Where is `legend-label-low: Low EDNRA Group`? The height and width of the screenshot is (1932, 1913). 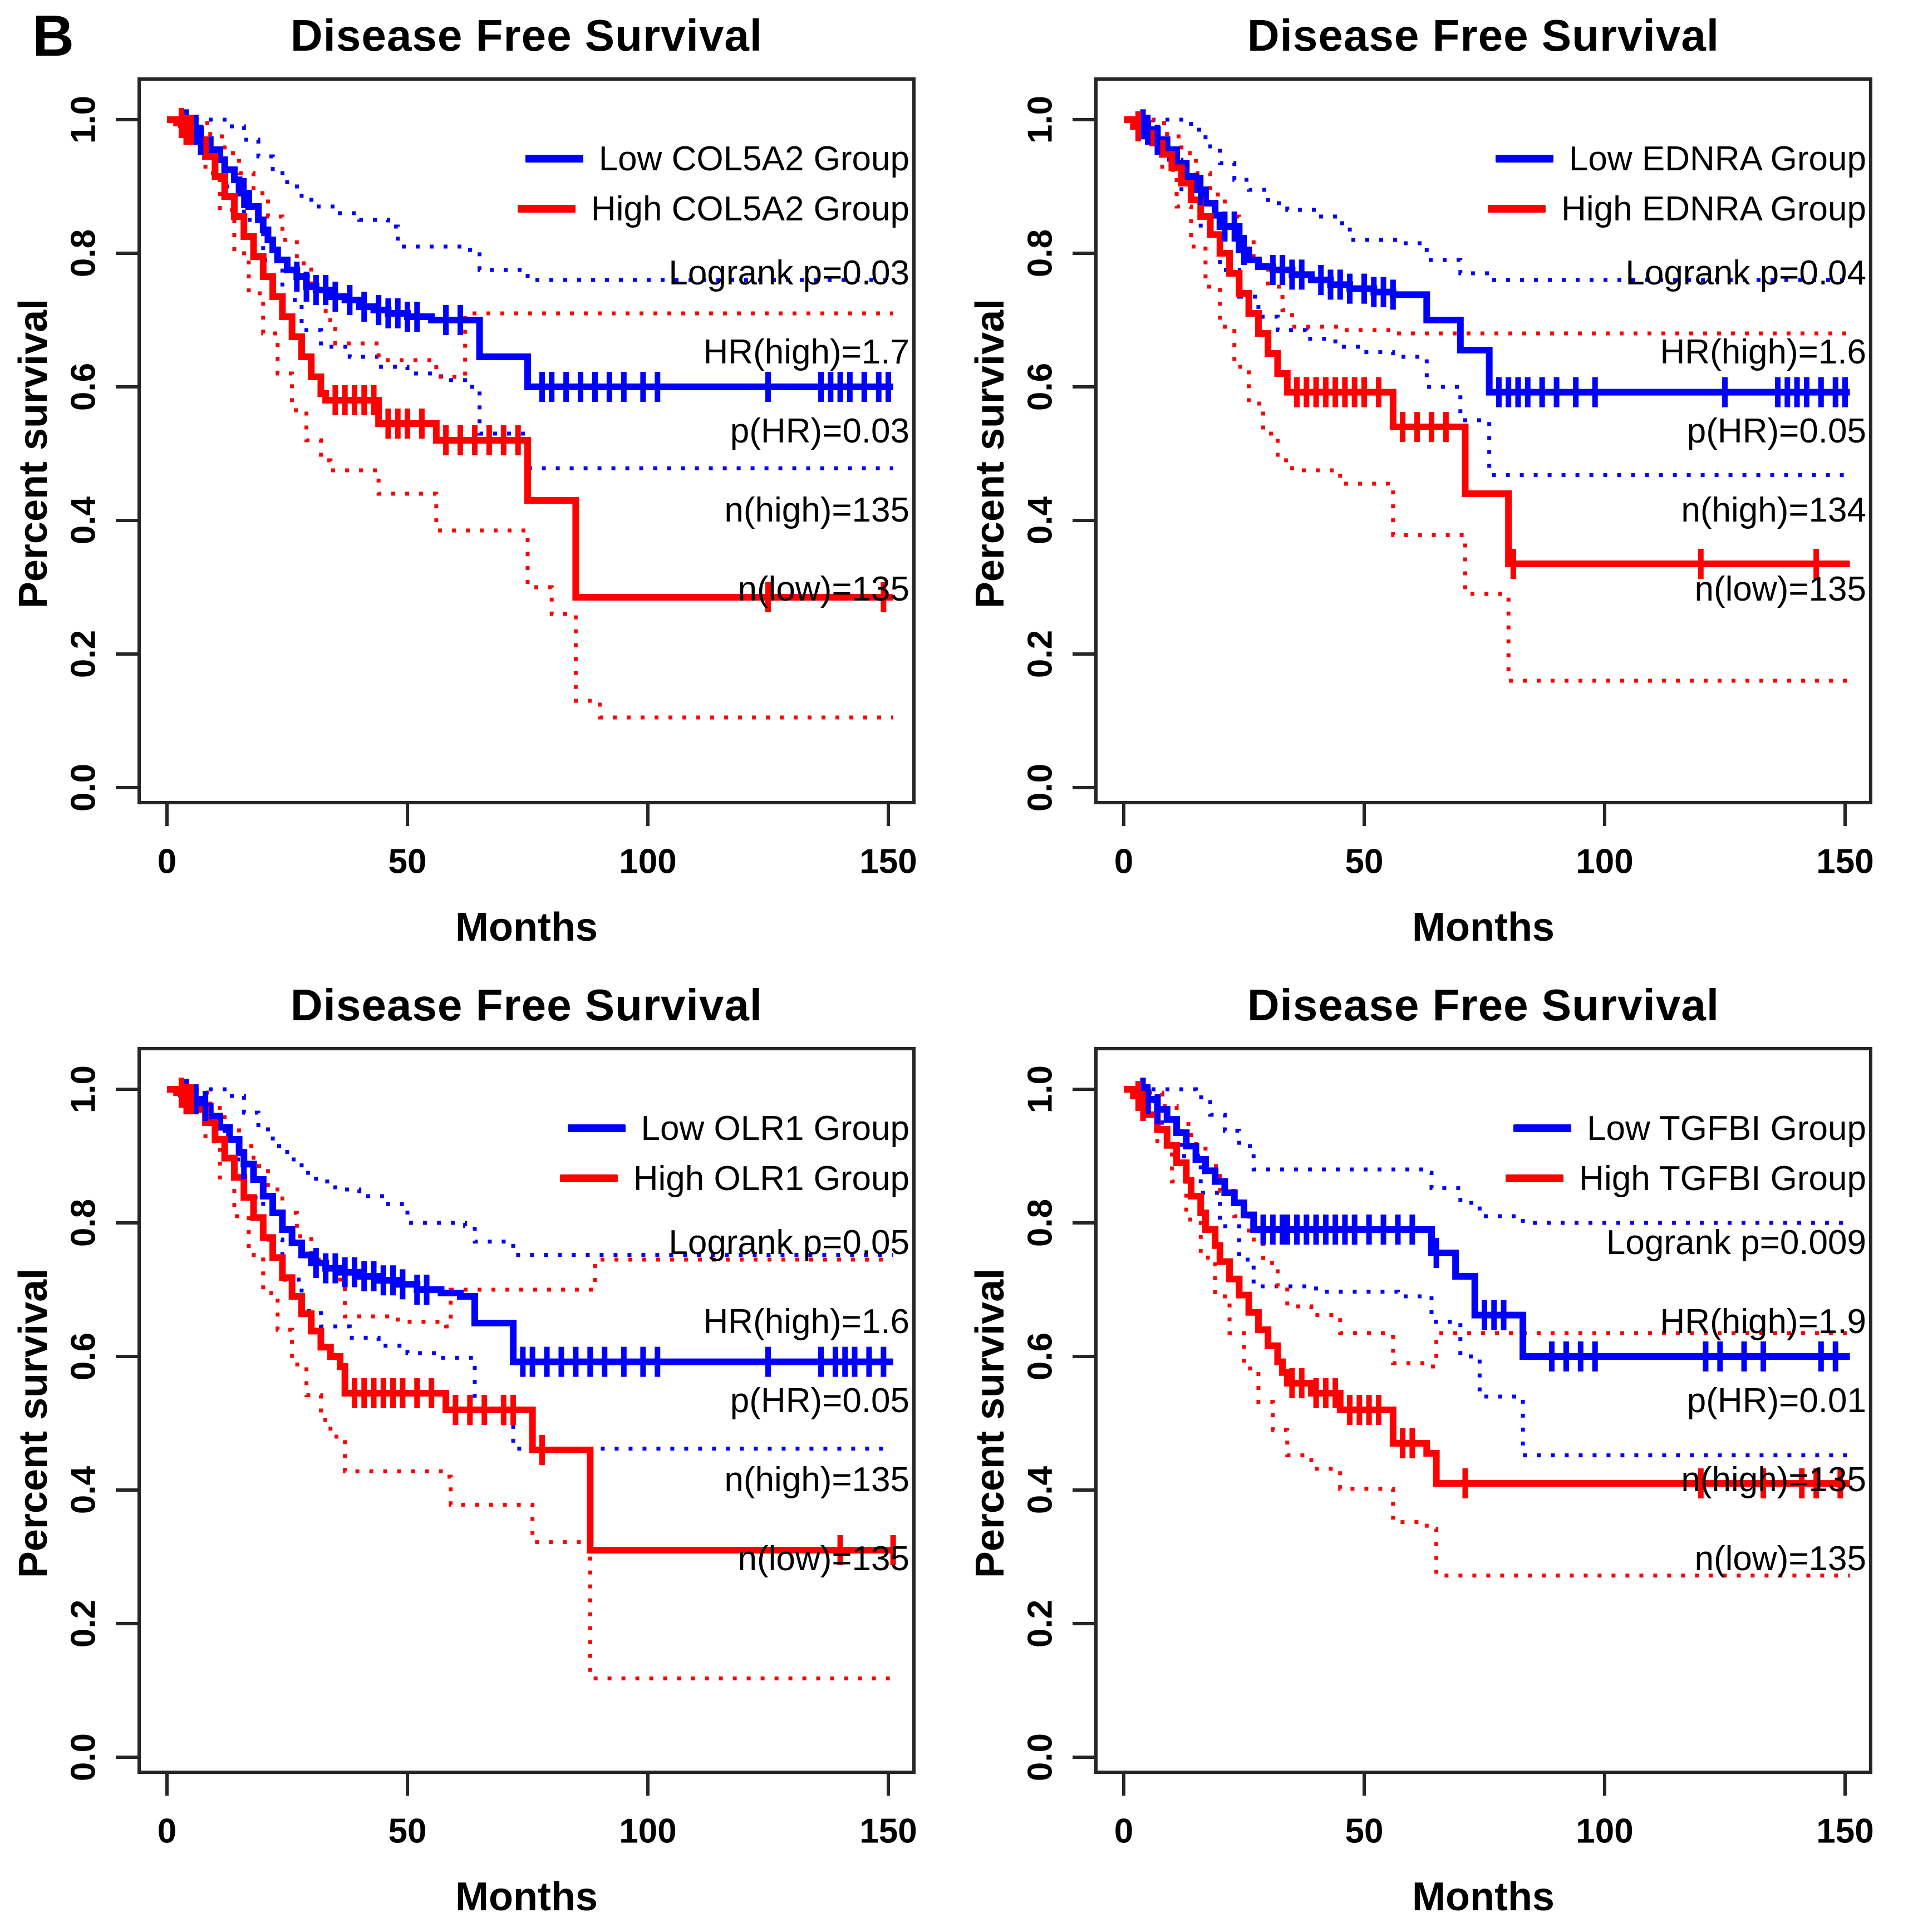
legend-label-low: Low EDNRA Group is located at coordinates (1717, 158).